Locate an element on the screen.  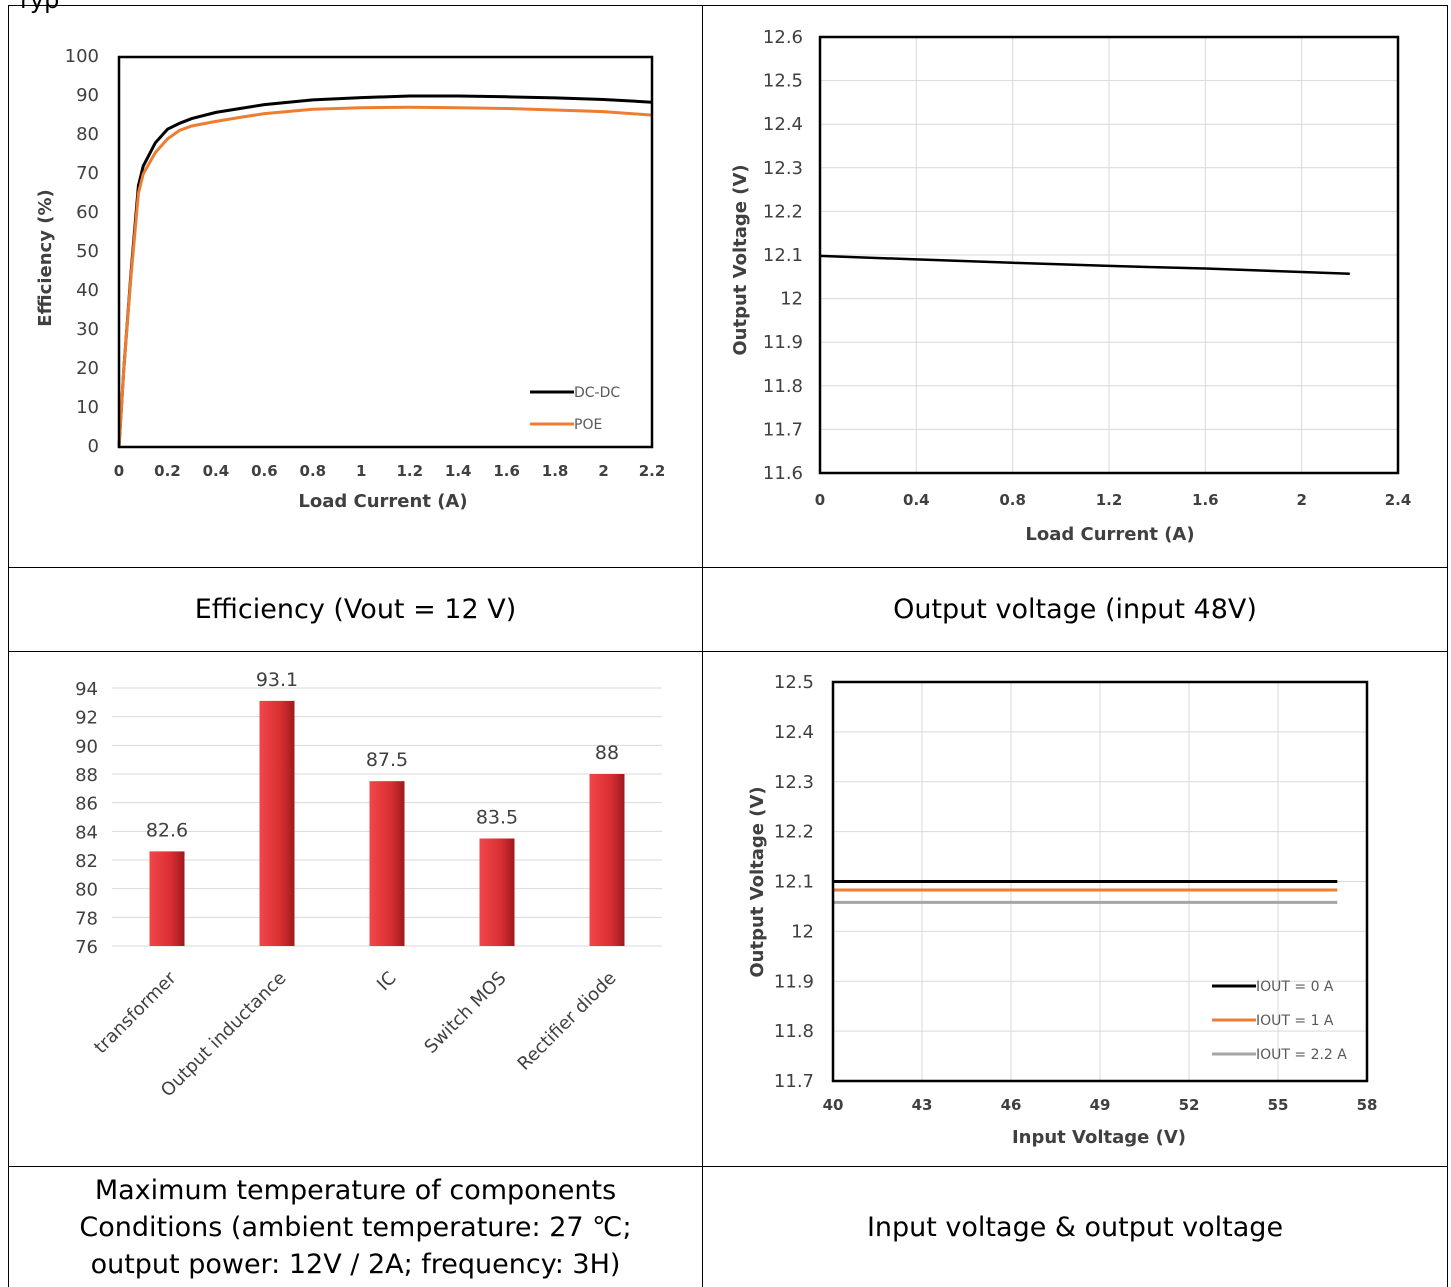
y-tick-label: 50 is located at coordinates (87, 251).